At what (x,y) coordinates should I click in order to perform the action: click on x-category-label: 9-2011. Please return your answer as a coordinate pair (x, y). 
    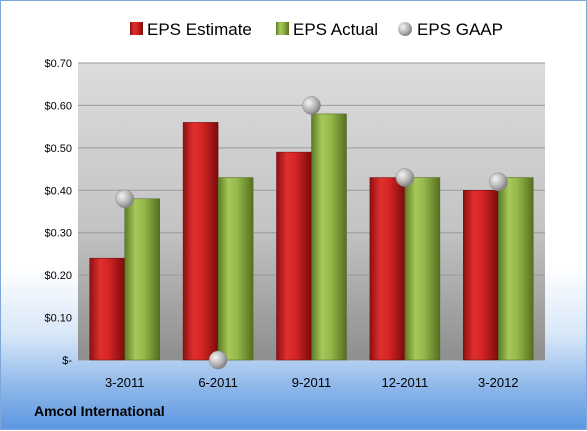
    Looking at the image, I should click on (312, 382).